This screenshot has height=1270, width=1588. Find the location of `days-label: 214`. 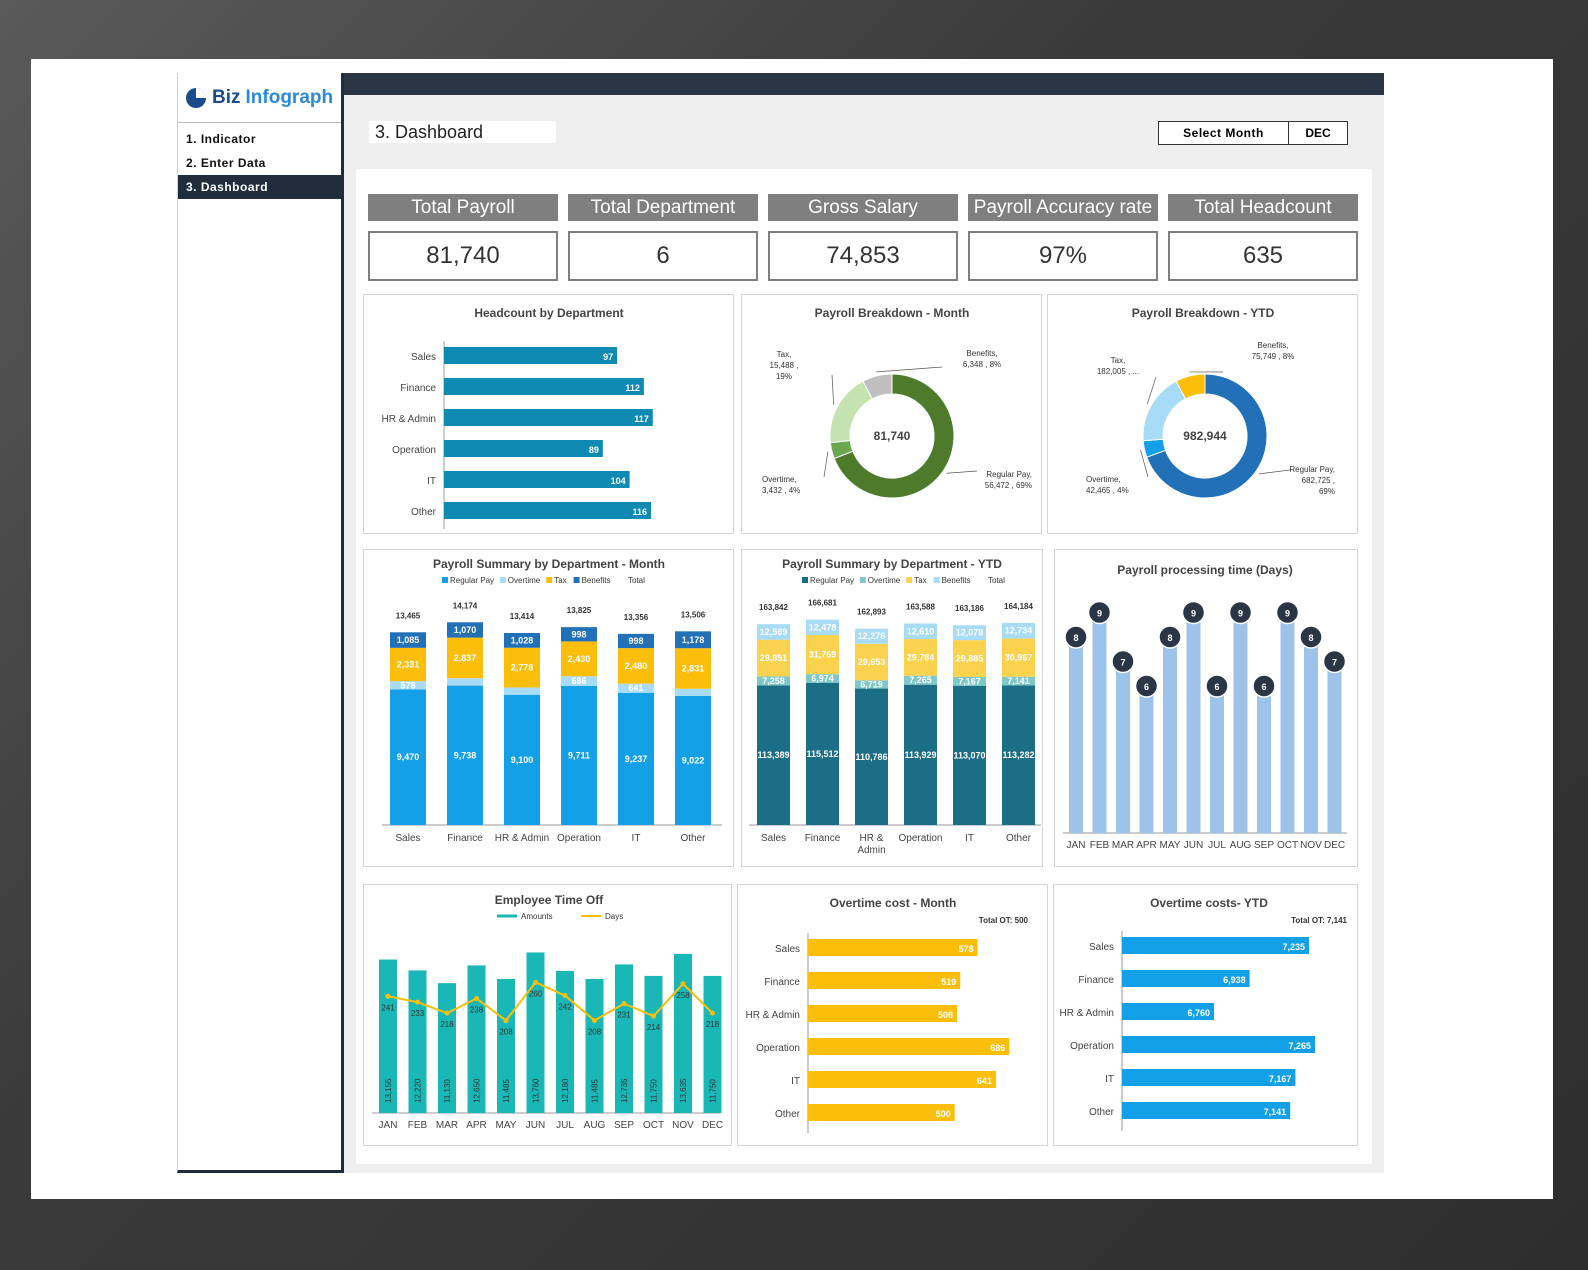

days-label: 214 is located at coordinates (654, 1027).